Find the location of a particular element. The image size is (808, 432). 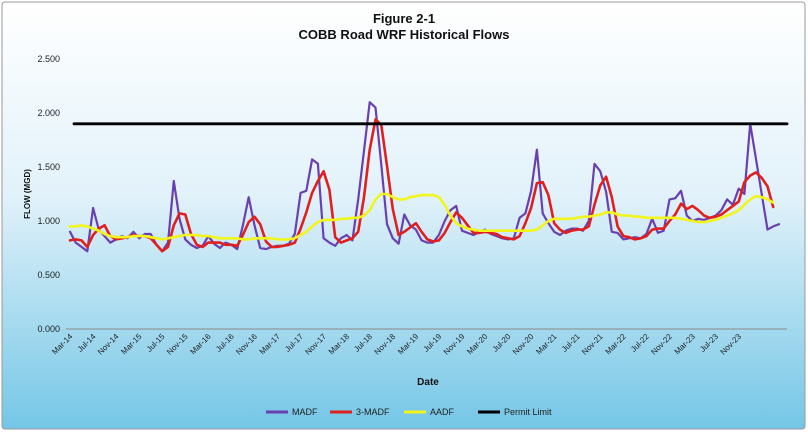

y-tick-label: 1.000 is located at coordinates (48, 221).